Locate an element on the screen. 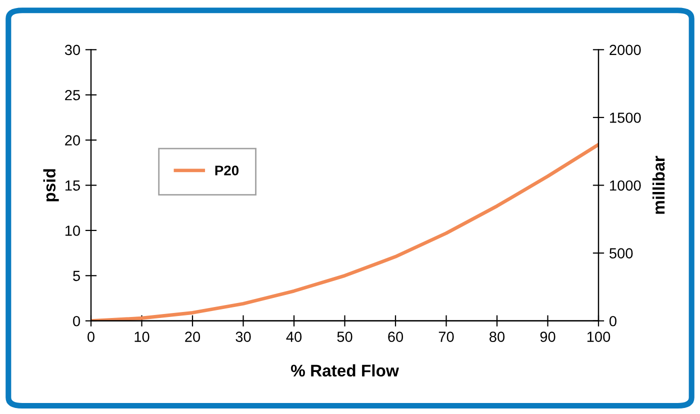 This screenshot has width=700, height=414. legend-label: P20 is located at coordinates (227, 171).